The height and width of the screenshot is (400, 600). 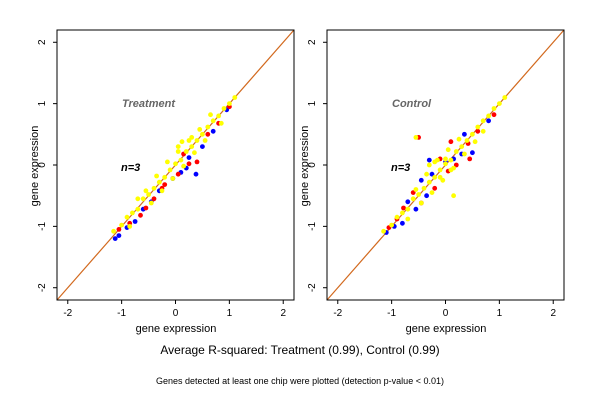 I want to click on y-tick-label: 1, so click(x=312, y=103).